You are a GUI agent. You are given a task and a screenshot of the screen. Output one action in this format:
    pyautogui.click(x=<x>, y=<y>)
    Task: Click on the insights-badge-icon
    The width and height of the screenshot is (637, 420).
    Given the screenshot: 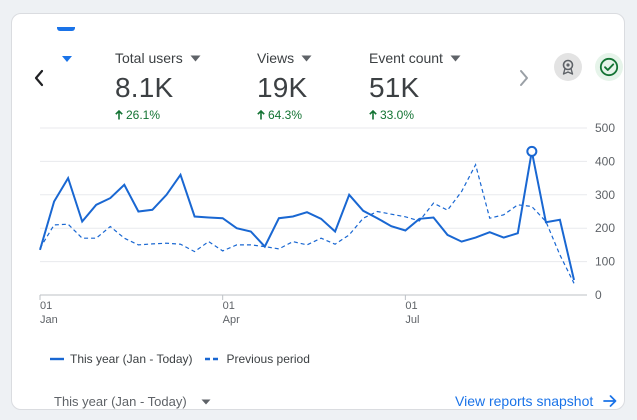 What is the action you would take?
    pyautogui.click(x=568, y=67)
    